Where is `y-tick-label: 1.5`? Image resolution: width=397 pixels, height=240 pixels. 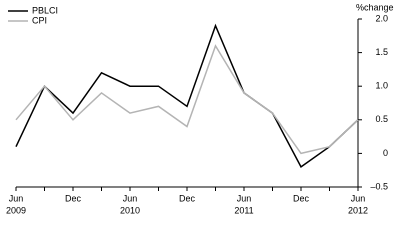
y-tick-label: 1.5 is located at coordinates (381, 52).